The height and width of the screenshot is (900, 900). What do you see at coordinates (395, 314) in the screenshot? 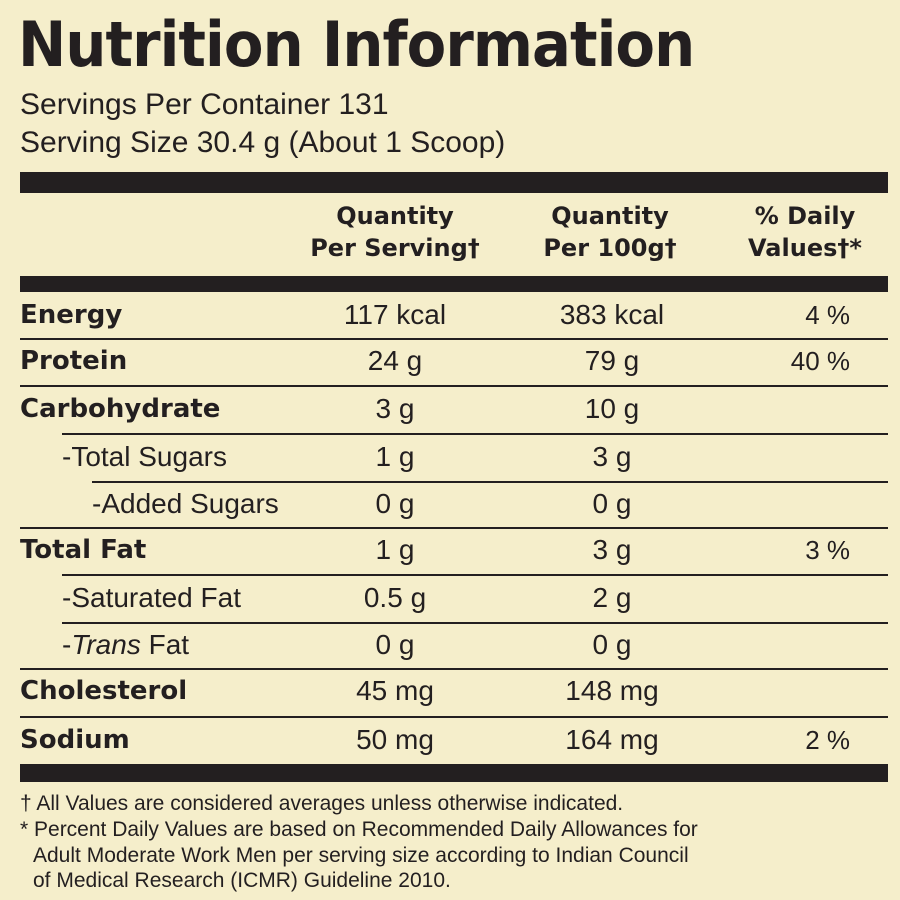
I see `per-serving: 117 kcal` at bounding box center [395, 314].